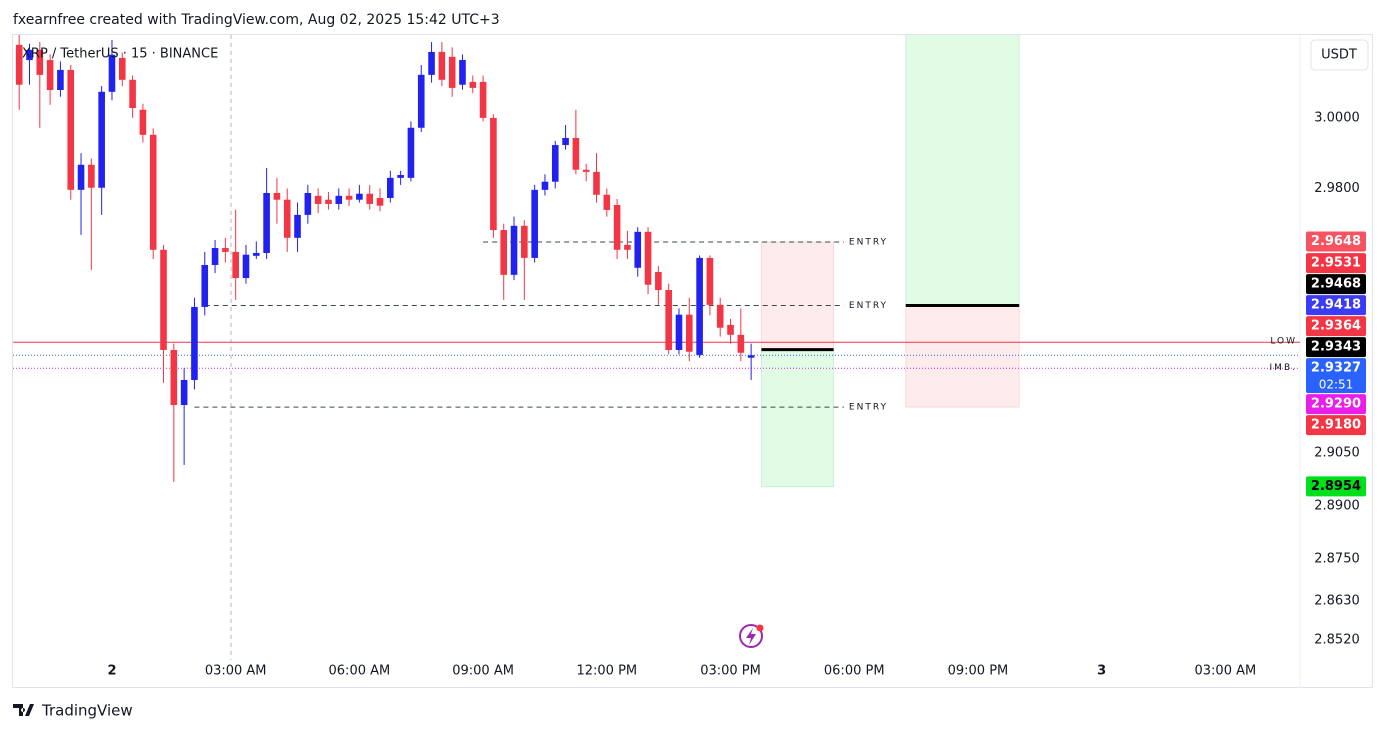 This screenshot has width=1386, height=732. I want to click on price-label: 2.9364, so click(1336, 326).